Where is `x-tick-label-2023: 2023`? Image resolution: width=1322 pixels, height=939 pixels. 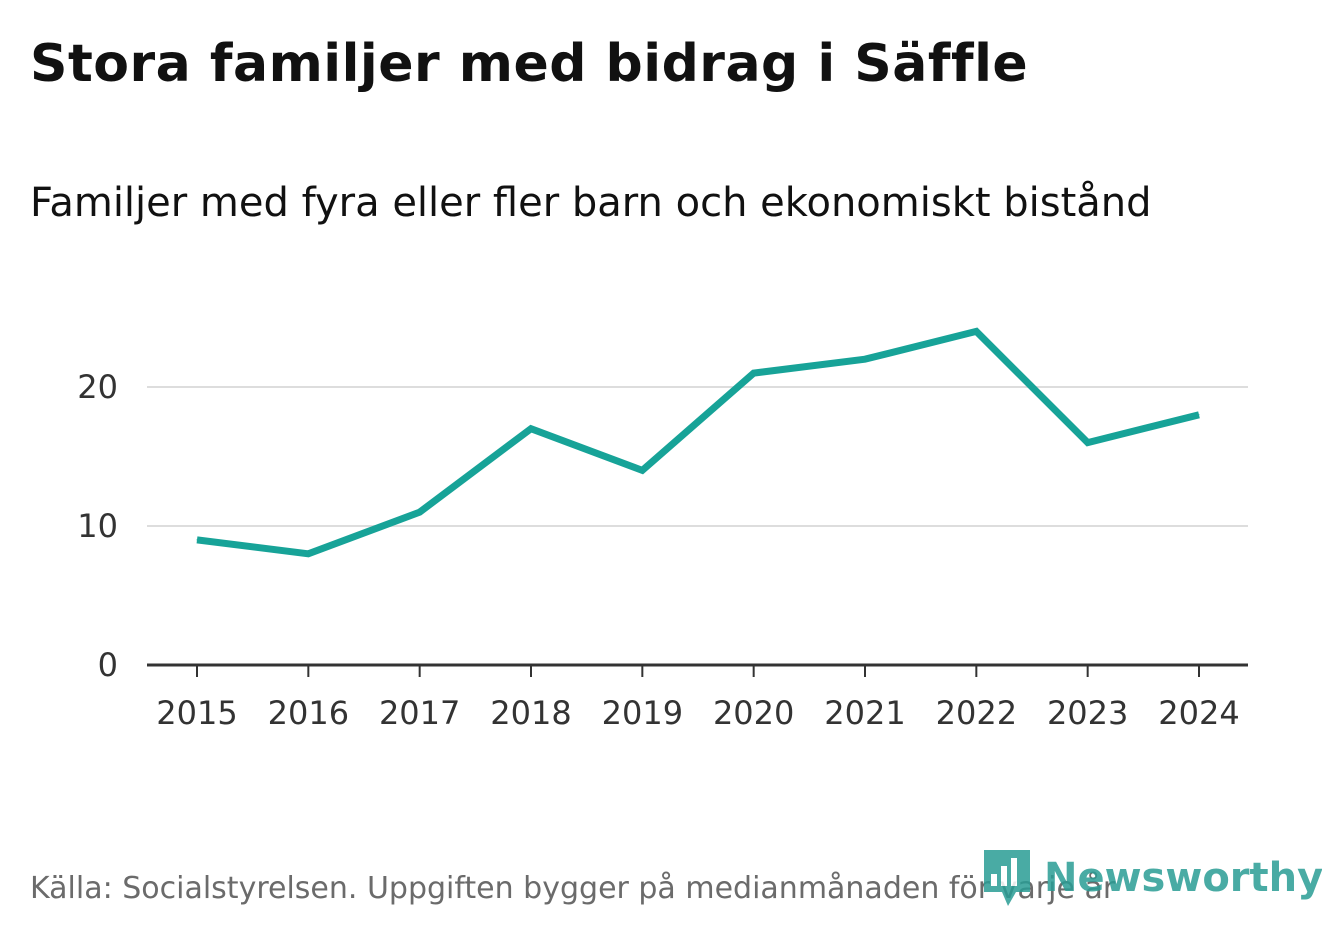 x-tick-label-2023: 2023 is located at coordinates (1087, 713).